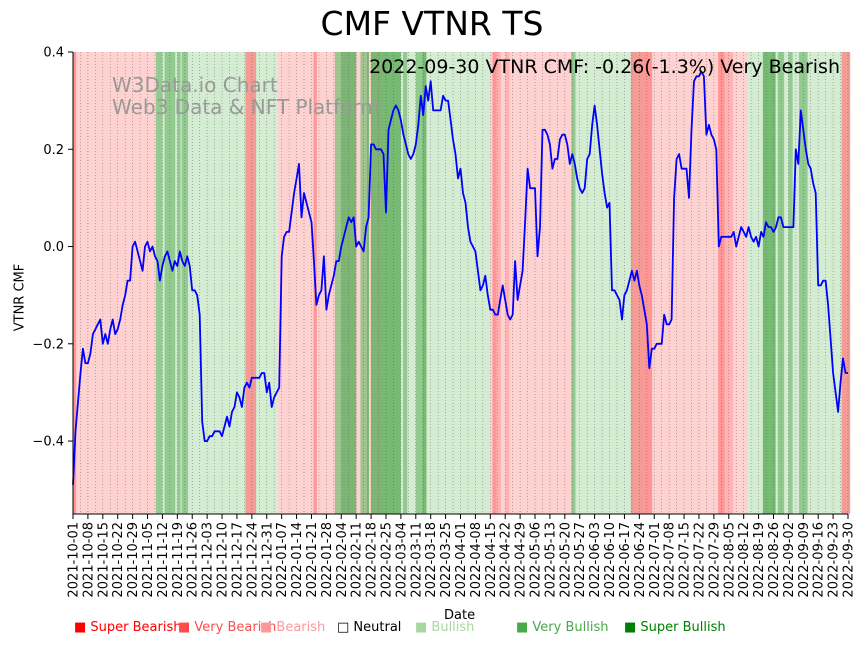 The height and width of the screenshot is (646, 864). What do you see at coordinates (849, 560) in the screenshot?
I see `x-tick-label: 2022-09-30` at bounding box center [849, 560].